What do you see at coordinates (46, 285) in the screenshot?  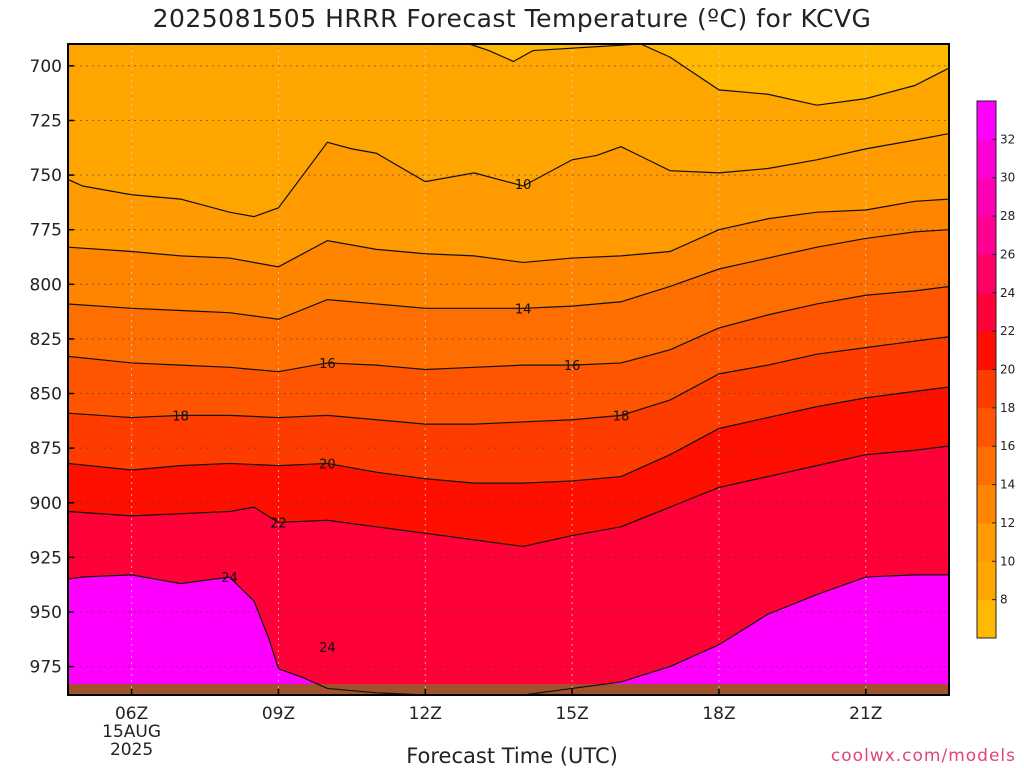 I see `y-tick-label: 800` at bounding box center [46, 285].